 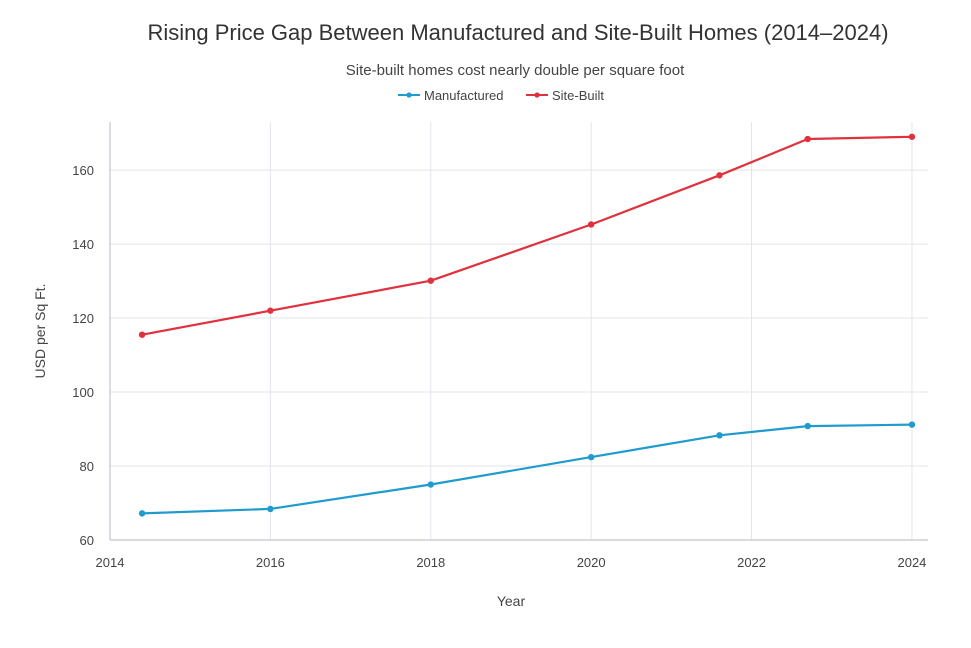 What do you see at coordinates (430, 562) in the screenshot?
I see `x-tick-label: 2018` at bounding box center [430, 562].